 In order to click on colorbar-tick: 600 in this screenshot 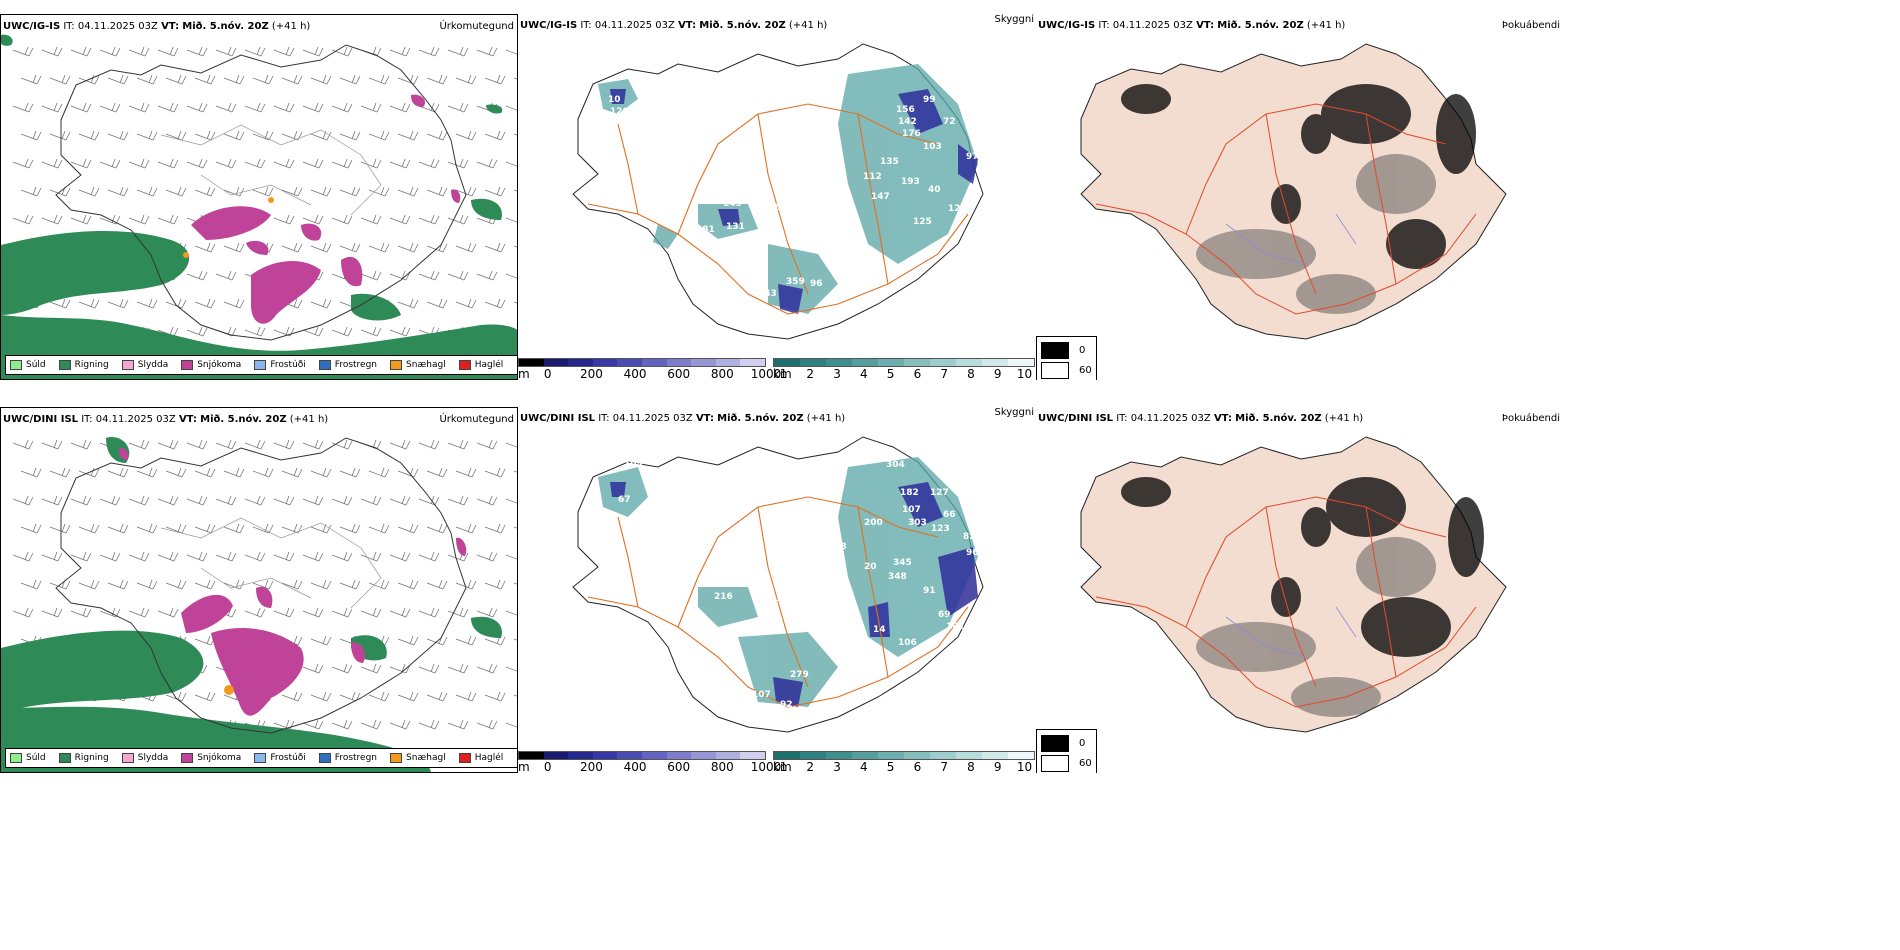, I will do `click(679, 373)`.